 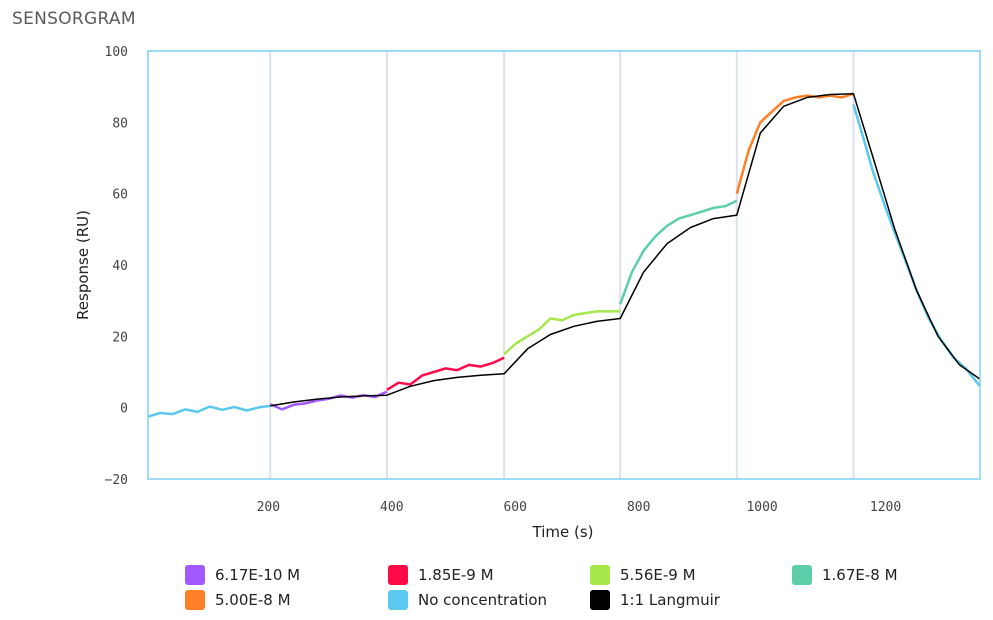 What do you see at coordinates (116, 52) in the screenshot?
I see `y-tick-label: 100` at bounding box center [116, 52].